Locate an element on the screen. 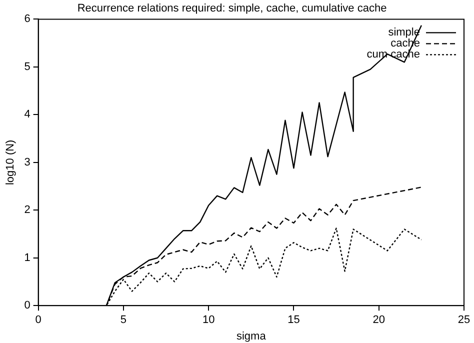  x-tick-label: 5 is located at coordinates (123, 320).